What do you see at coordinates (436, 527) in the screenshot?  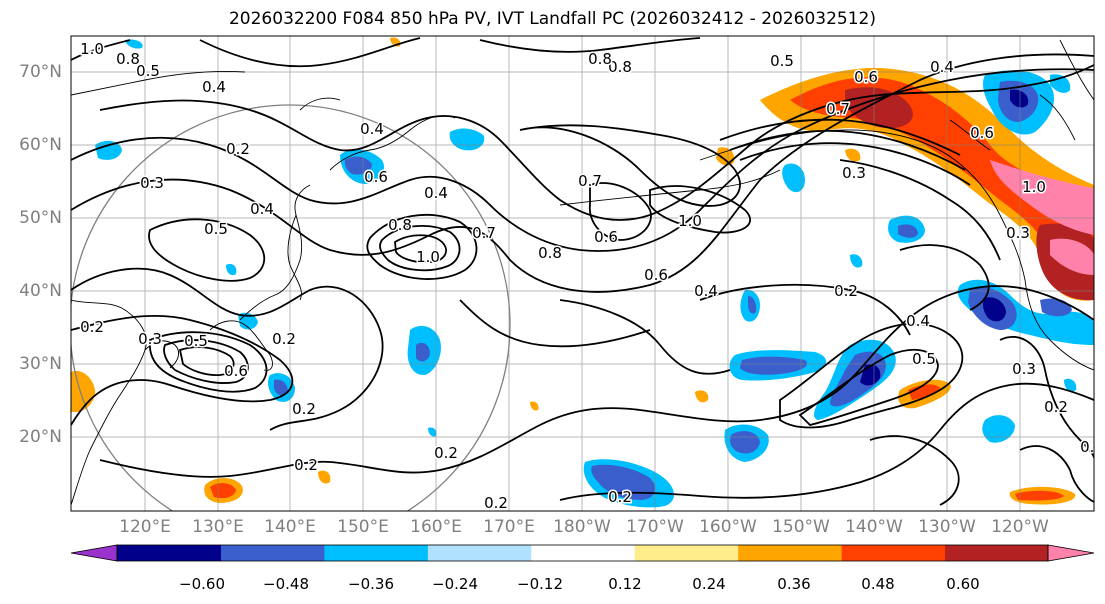 I see `lon-label: 160°E` at bounding box center [436, 527].